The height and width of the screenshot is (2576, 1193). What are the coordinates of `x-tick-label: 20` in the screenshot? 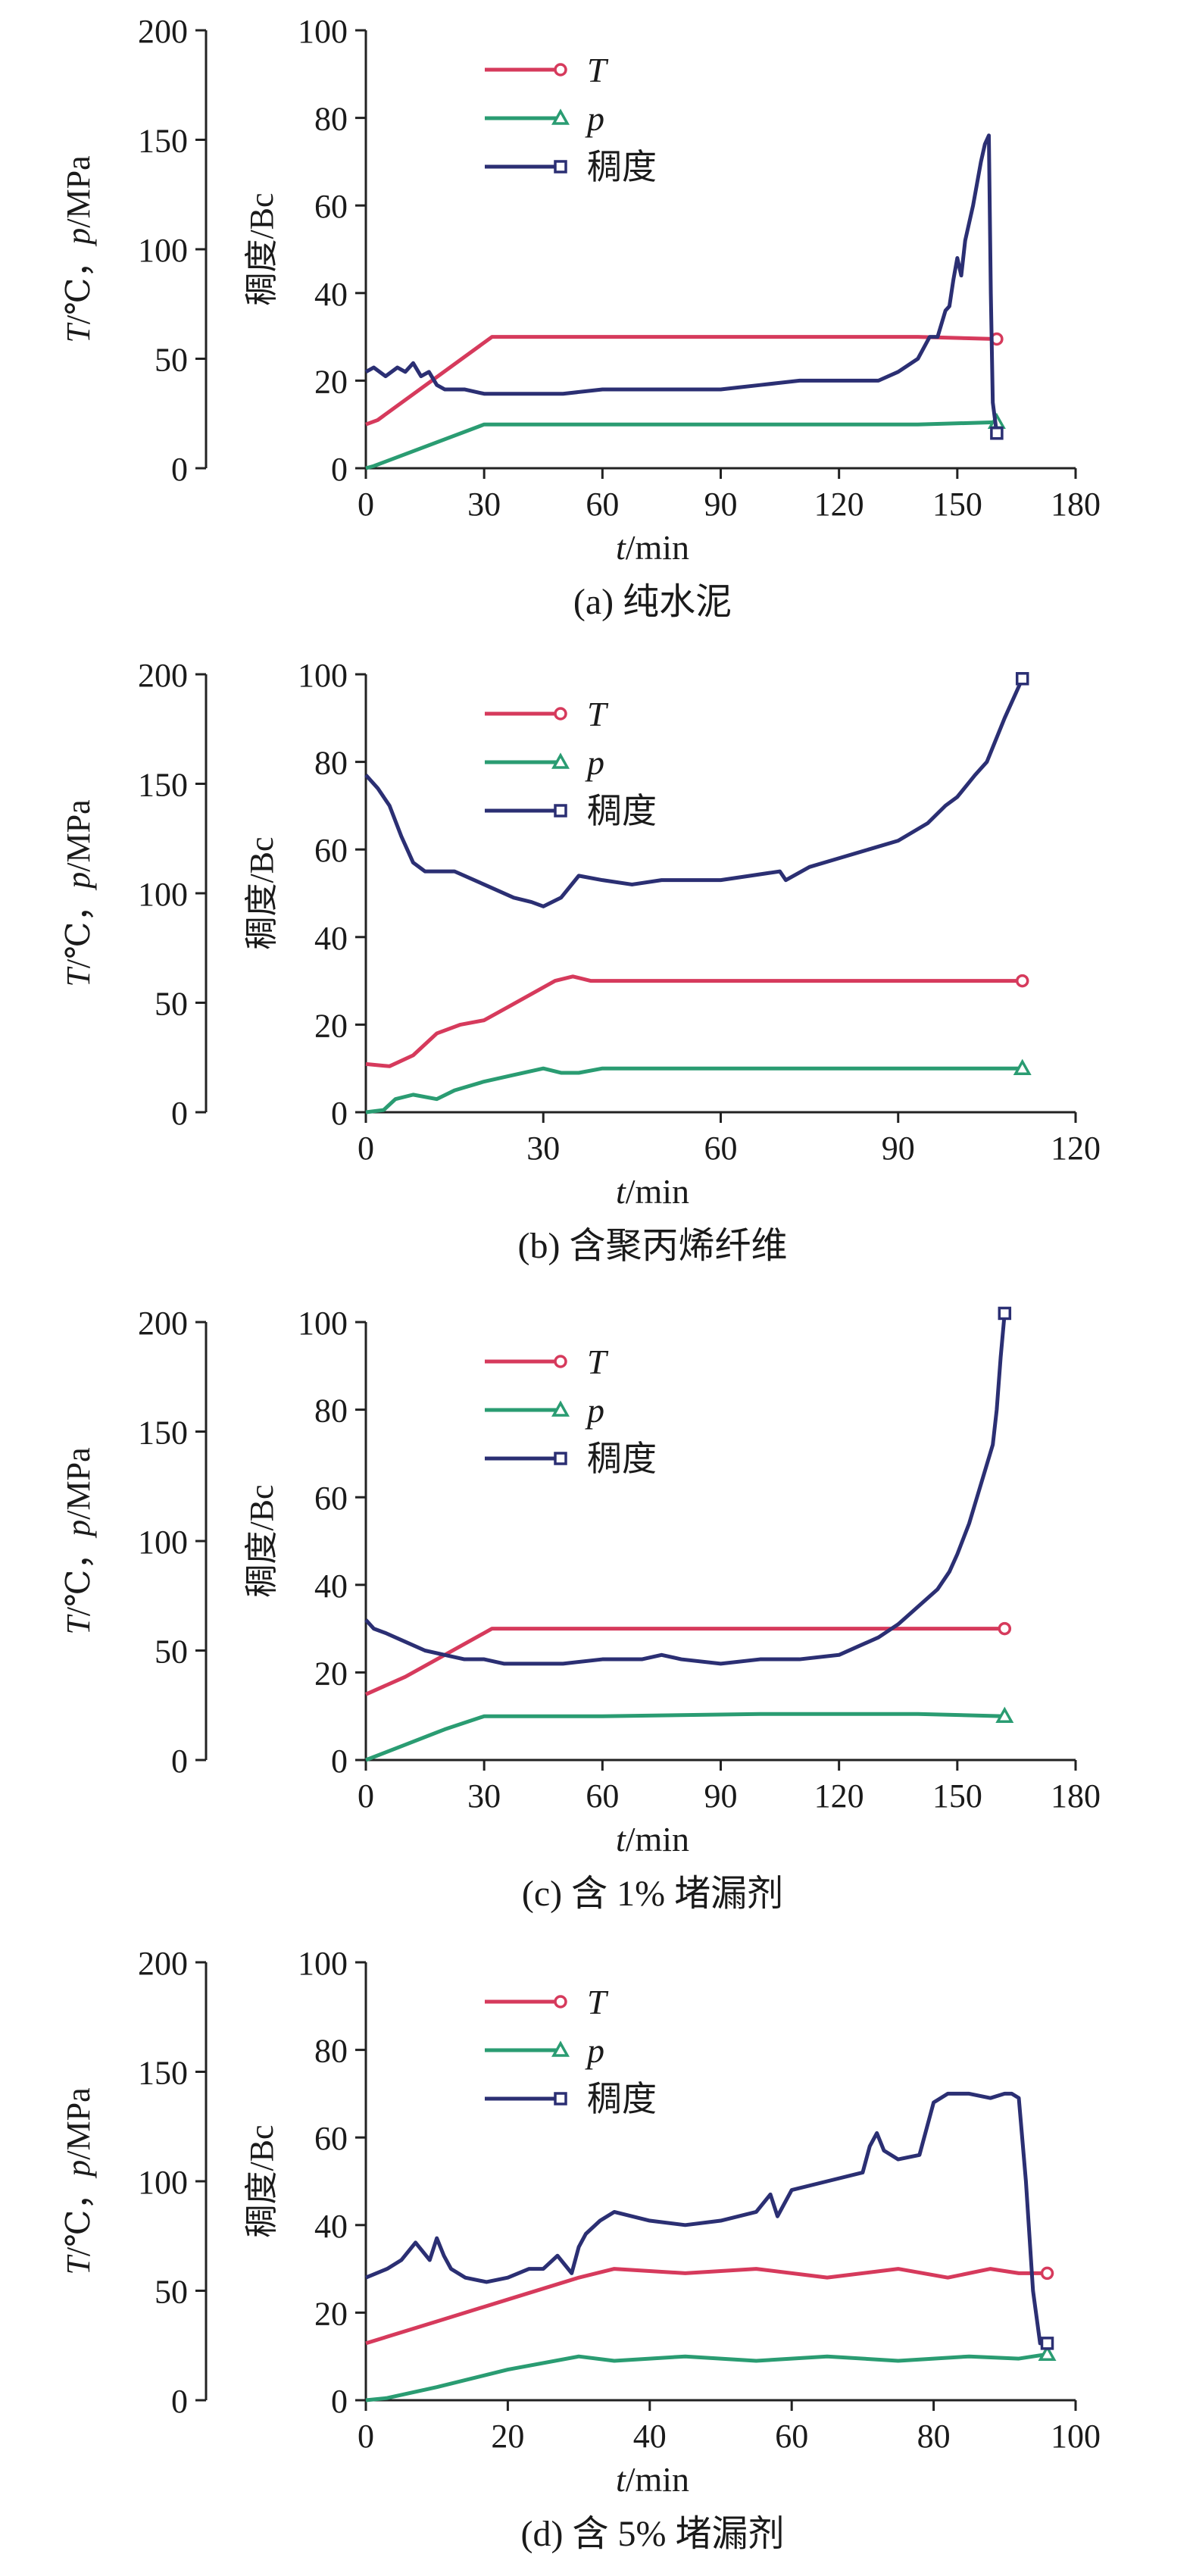 It's located at (507, 2437).